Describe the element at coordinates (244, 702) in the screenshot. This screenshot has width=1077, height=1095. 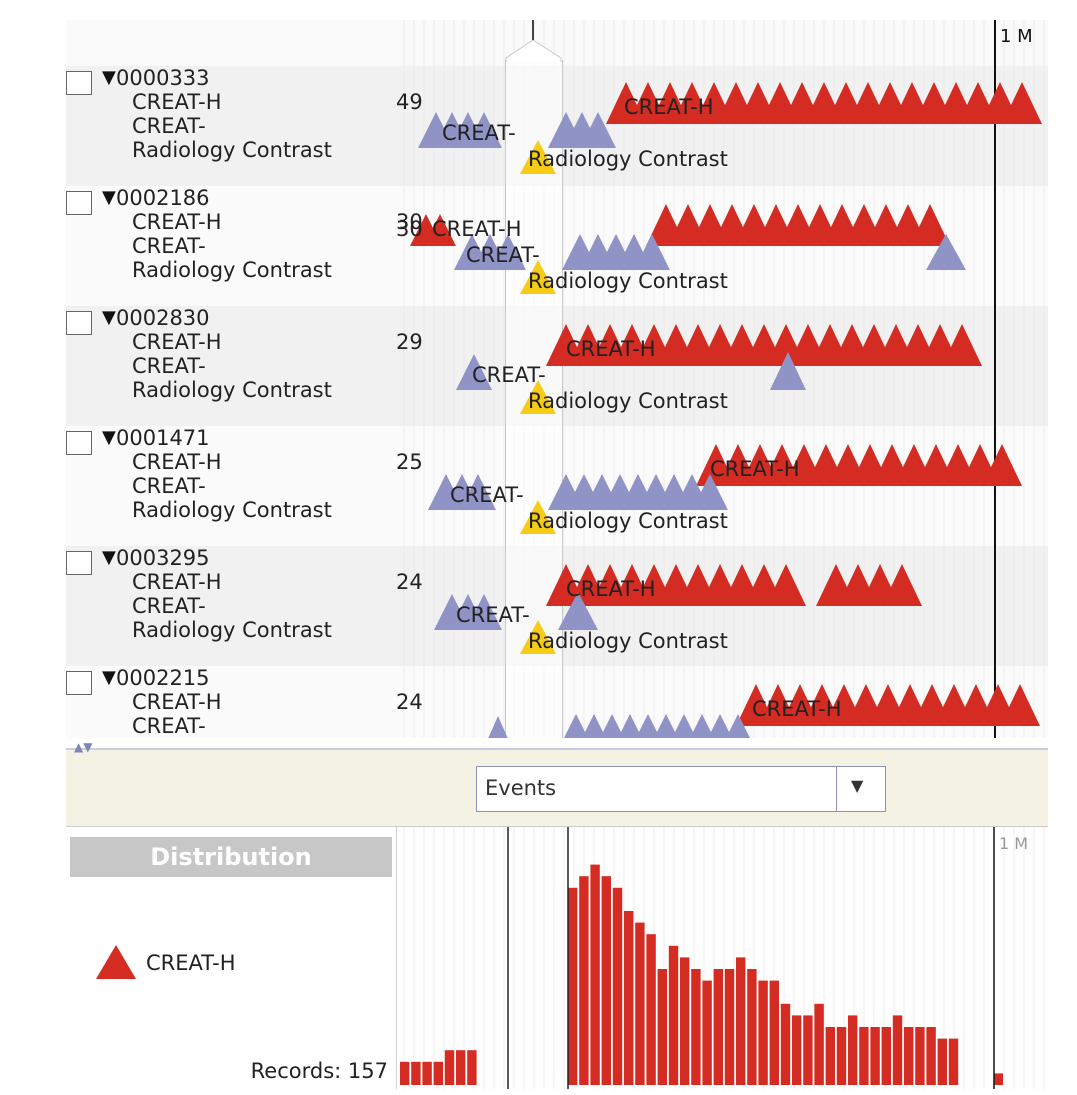
I see `record-header: ▼ 0002215 CREAT-H CREAT- 24` at that location.